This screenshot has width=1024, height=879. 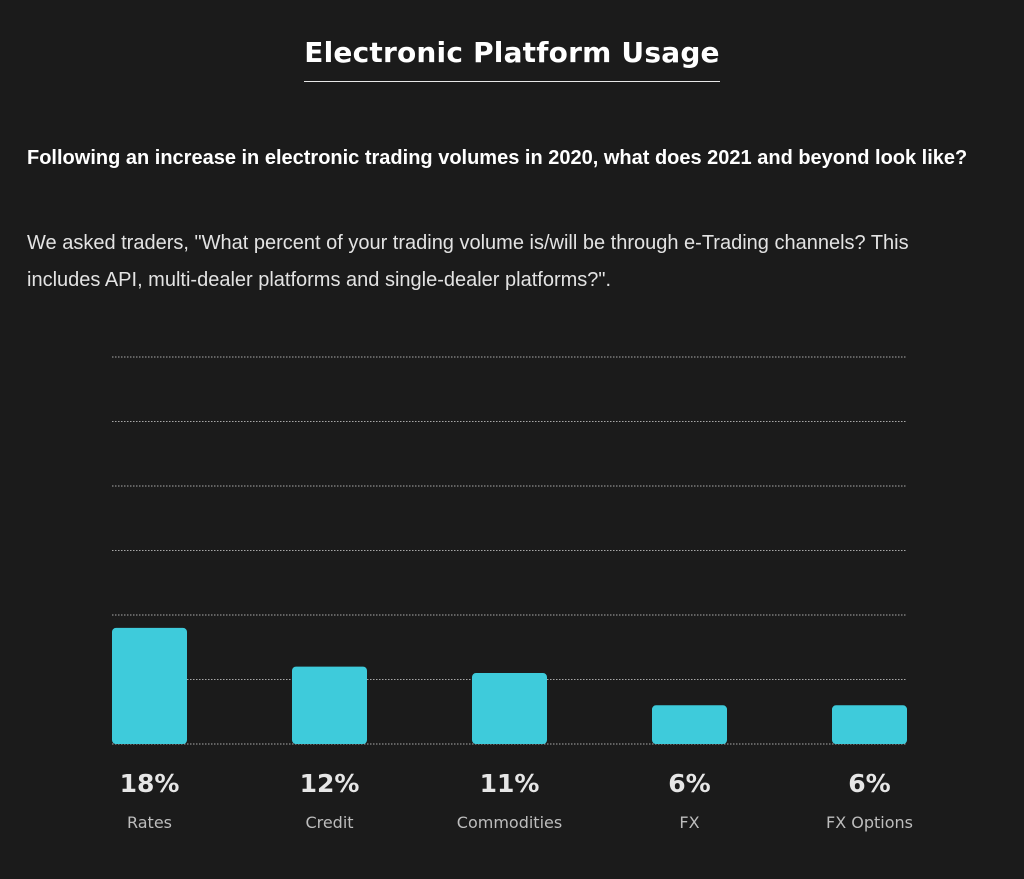 What do you see at coordinates (689, 724) in the screenshot?
I see `bar-fx` at bounding box center [689, 724].